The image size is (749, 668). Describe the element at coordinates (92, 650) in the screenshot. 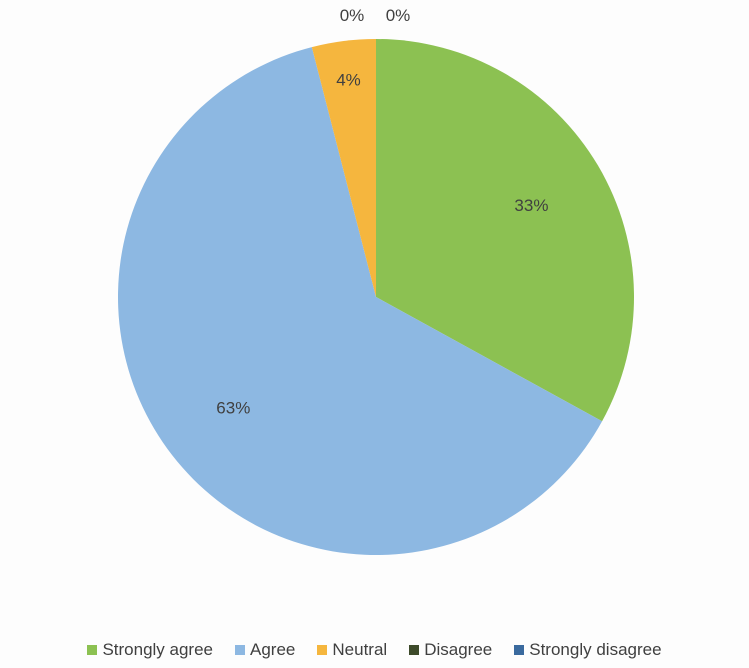

I see `legend-swatch-strongly-agree` at that location.